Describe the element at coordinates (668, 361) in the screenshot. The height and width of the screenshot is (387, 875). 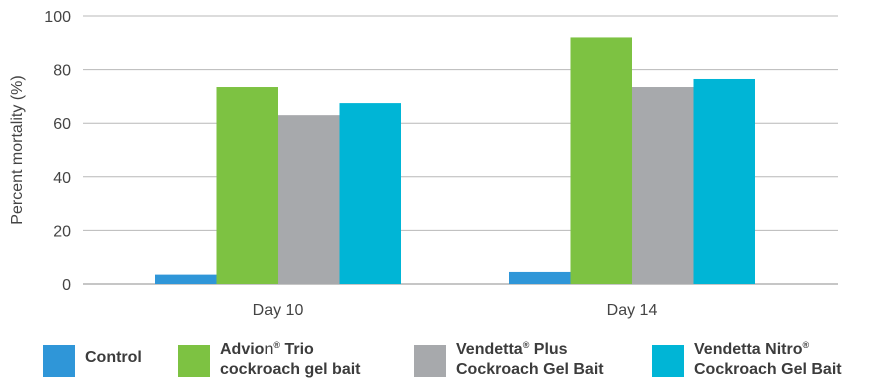
I see `legend-swatch-vendetta-nitro` at that location.